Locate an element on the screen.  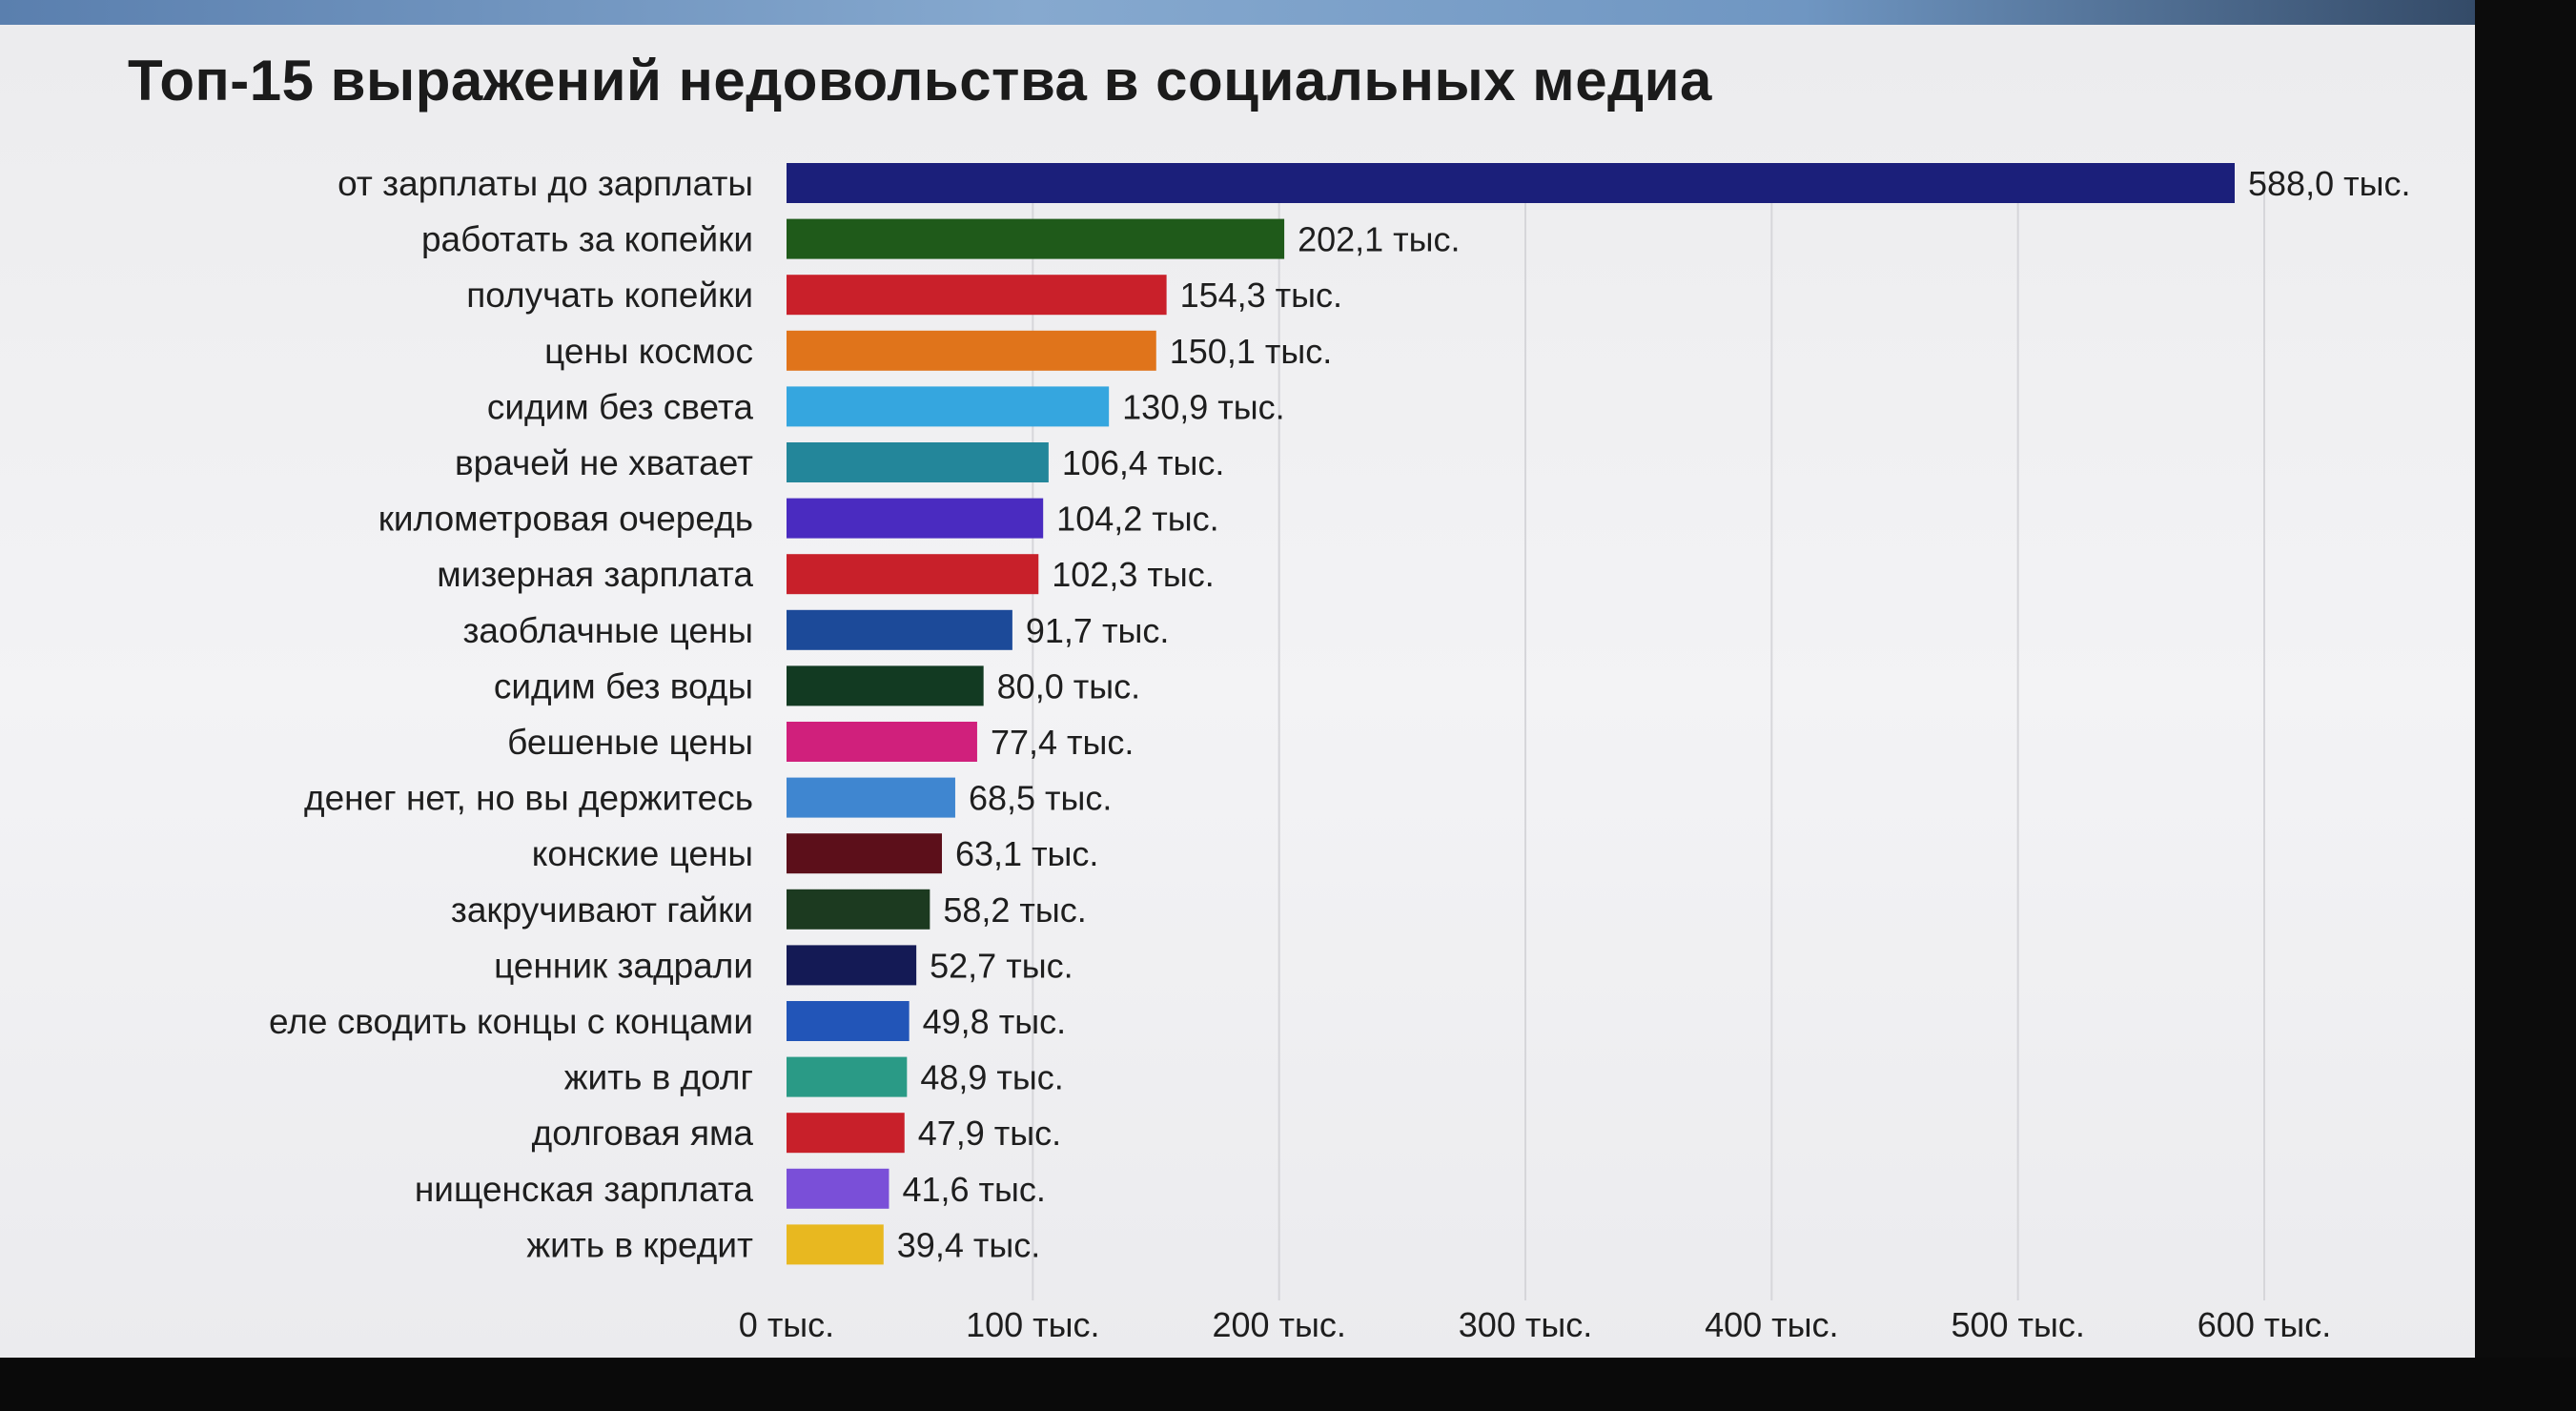
category-label-10: бешеные цены is located at coordinates (630, 742).